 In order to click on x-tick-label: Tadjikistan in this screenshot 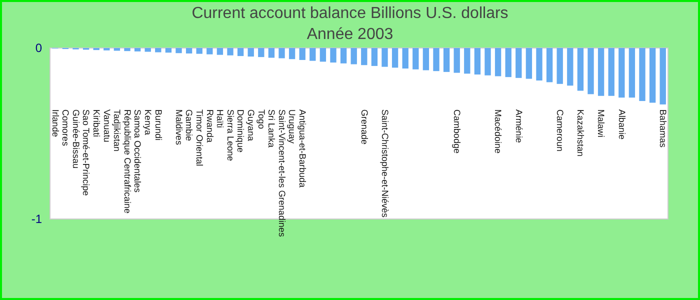, I will do `click(117, 130)`.